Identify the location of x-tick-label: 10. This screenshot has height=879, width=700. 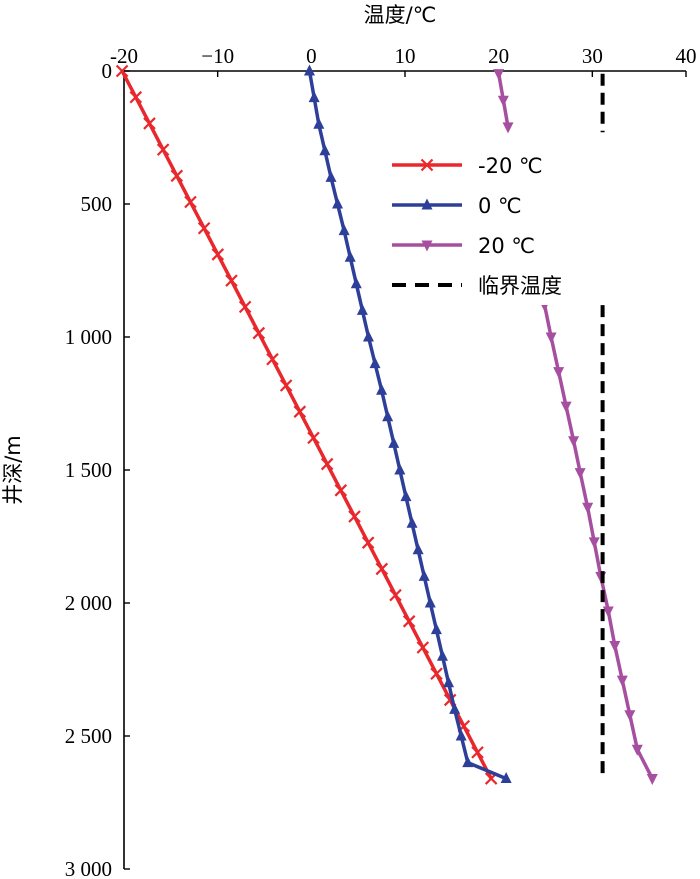
(405, 56).